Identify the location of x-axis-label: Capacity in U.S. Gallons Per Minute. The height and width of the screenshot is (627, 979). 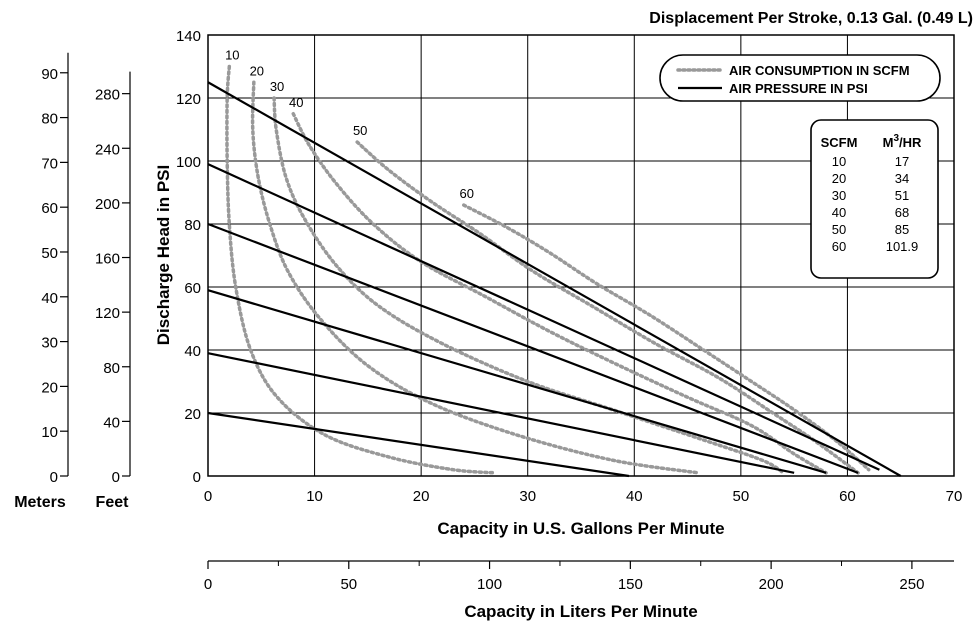
(580, 528).